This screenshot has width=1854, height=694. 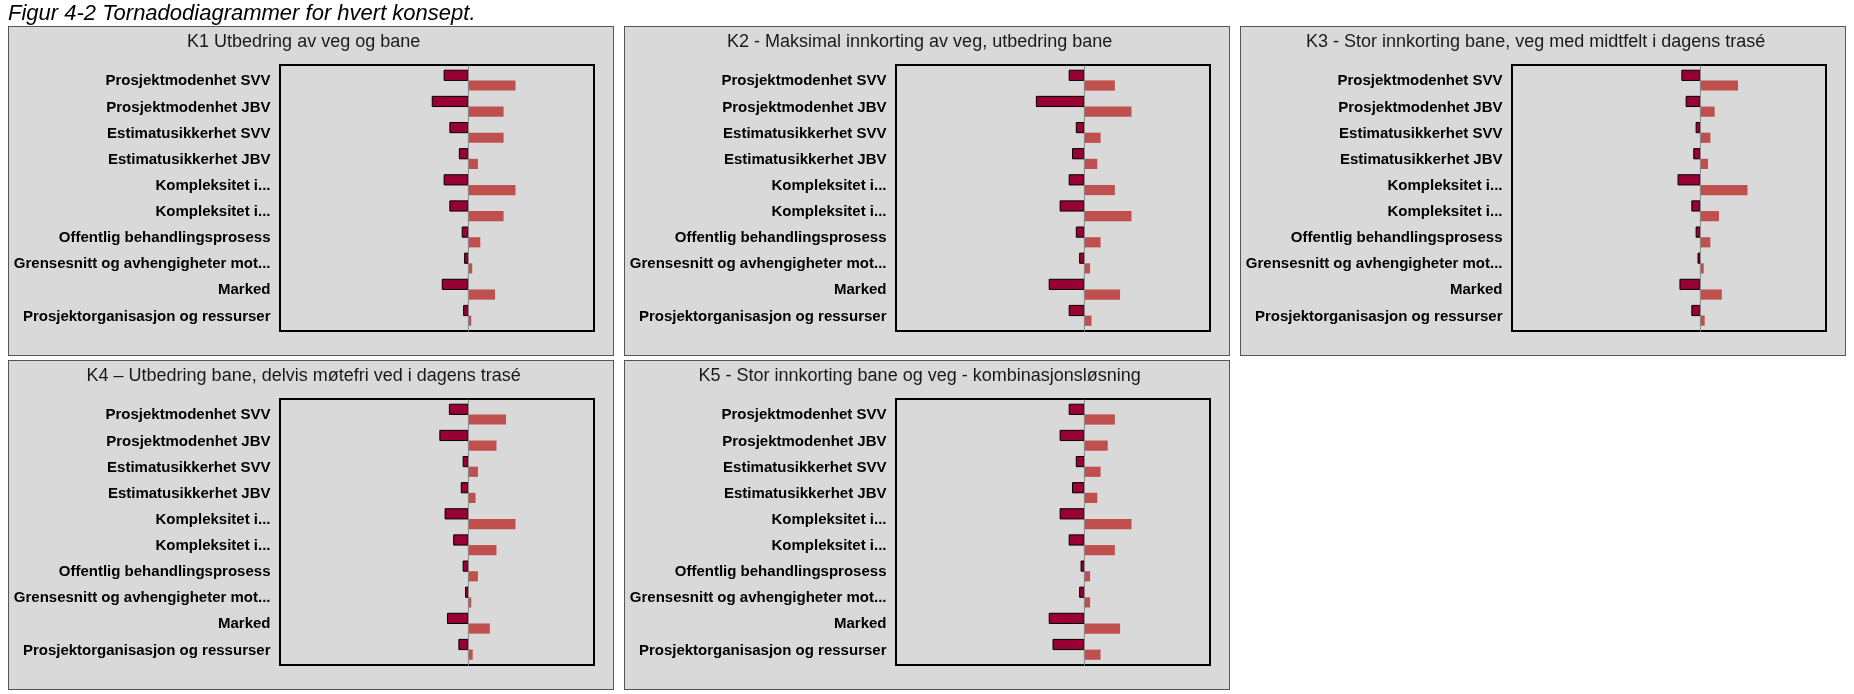 What do you see at coordinates (920, 41) in the screenshot?
I see `chart-title: K2 - Maksimal innkorting av veg, utbedring bane` at bounding box center [920, 41].